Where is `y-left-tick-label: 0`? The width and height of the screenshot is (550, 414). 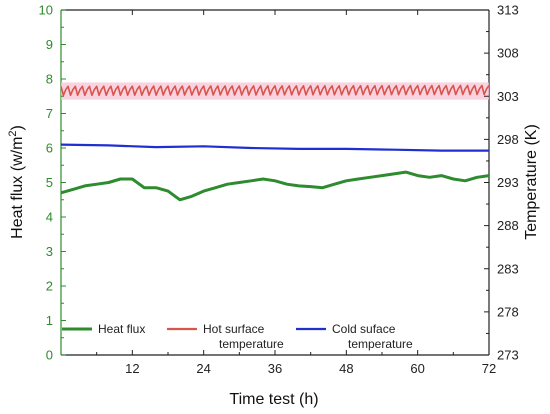
y-left-tick-label: 0 is located at coordinates (49, 355).